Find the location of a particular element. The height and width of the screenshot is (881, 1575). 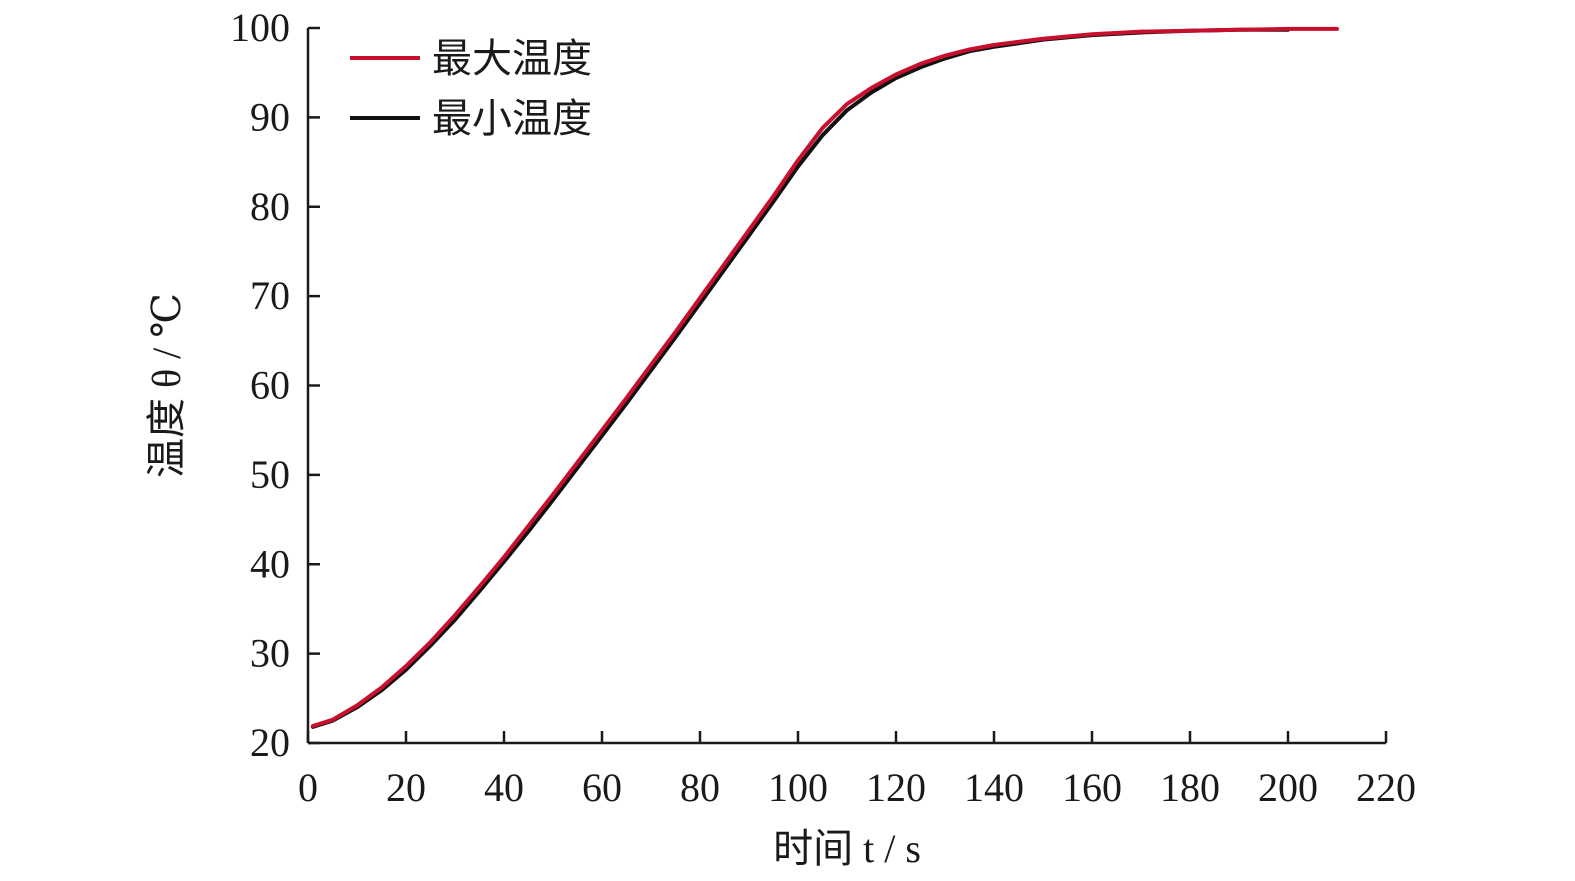

y-tick-label-4: 60 is located at coordinates (270, 385).